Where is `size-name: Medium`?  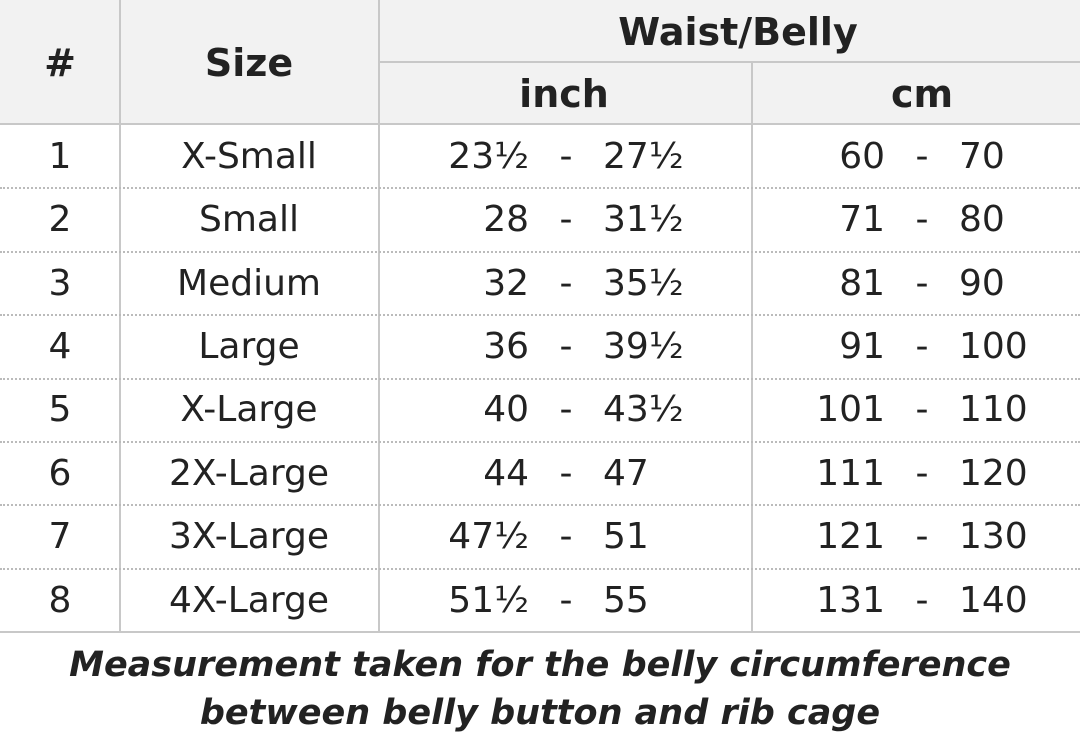 size-name: Medium is located at coordinates (249, 283).